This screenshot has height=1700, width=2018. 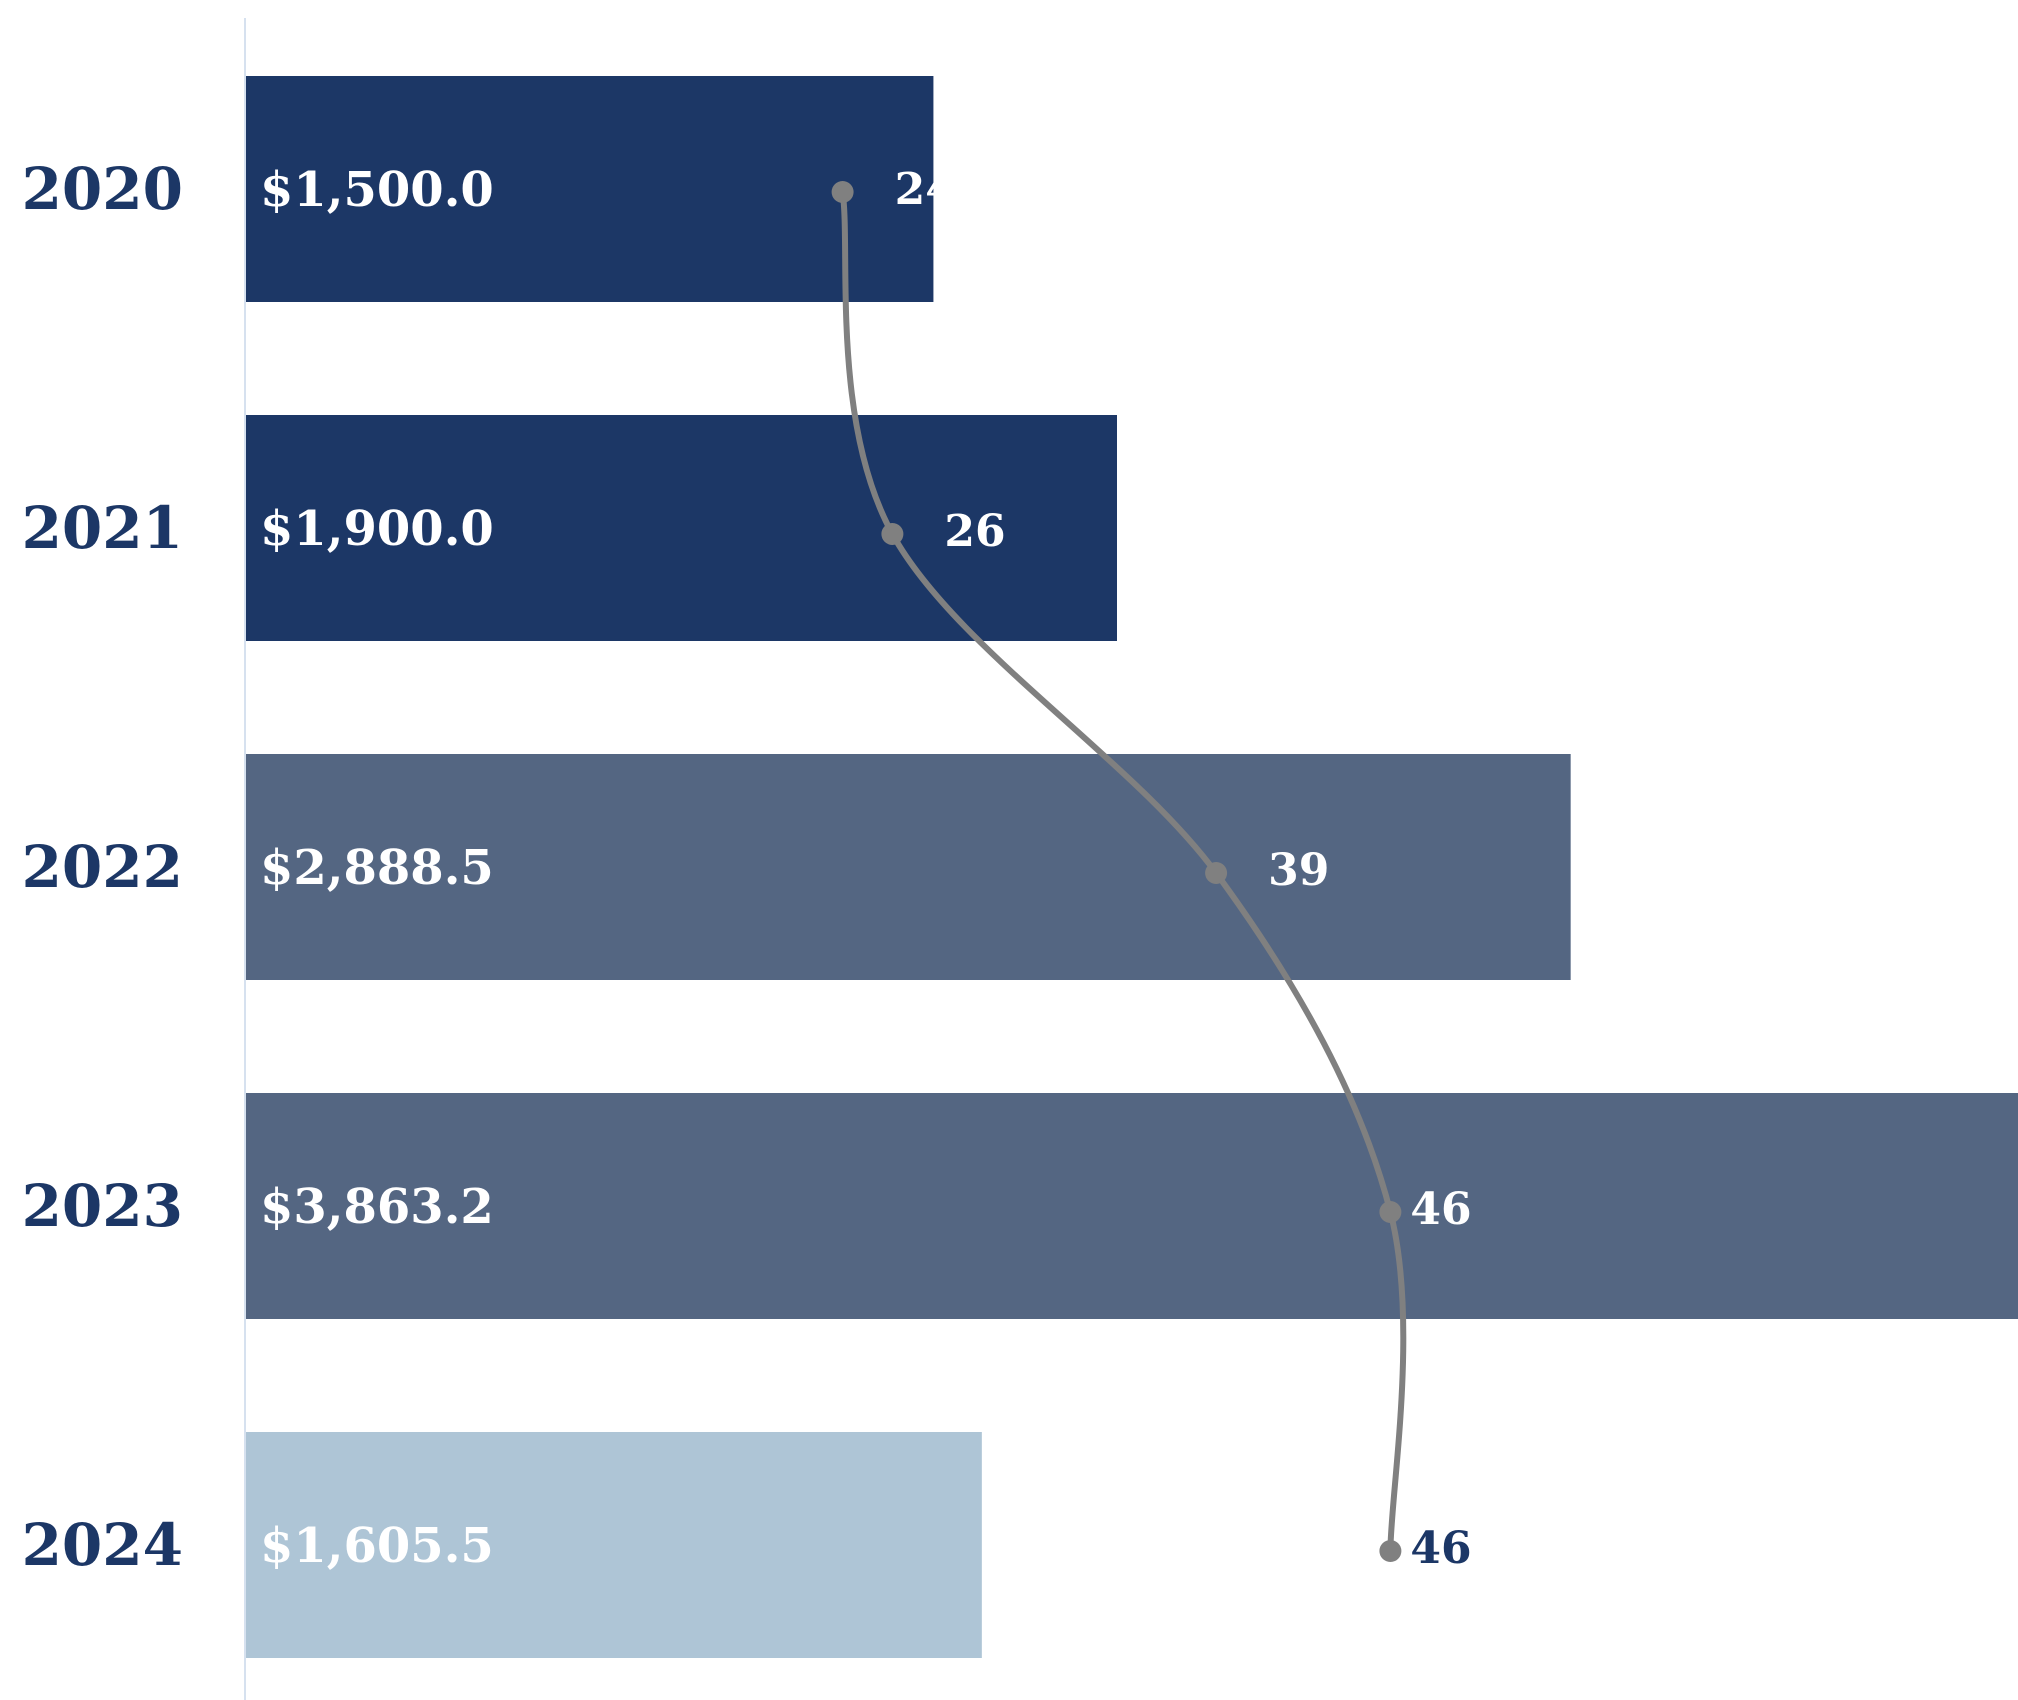 I want to click on trend-point-2020, so click(x=842, y=192).